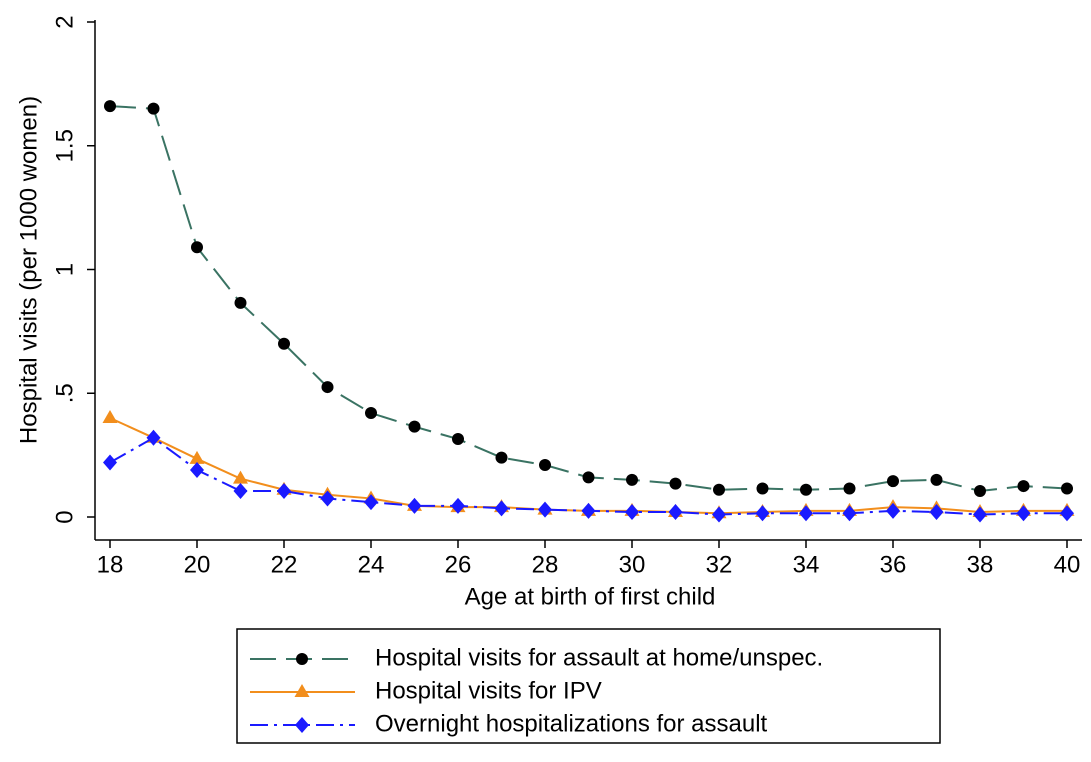  What do you see at coordinates (1067, 564) in the screenshot?
I see `x-tick-label: 40` at bounding box center [1067, 564].